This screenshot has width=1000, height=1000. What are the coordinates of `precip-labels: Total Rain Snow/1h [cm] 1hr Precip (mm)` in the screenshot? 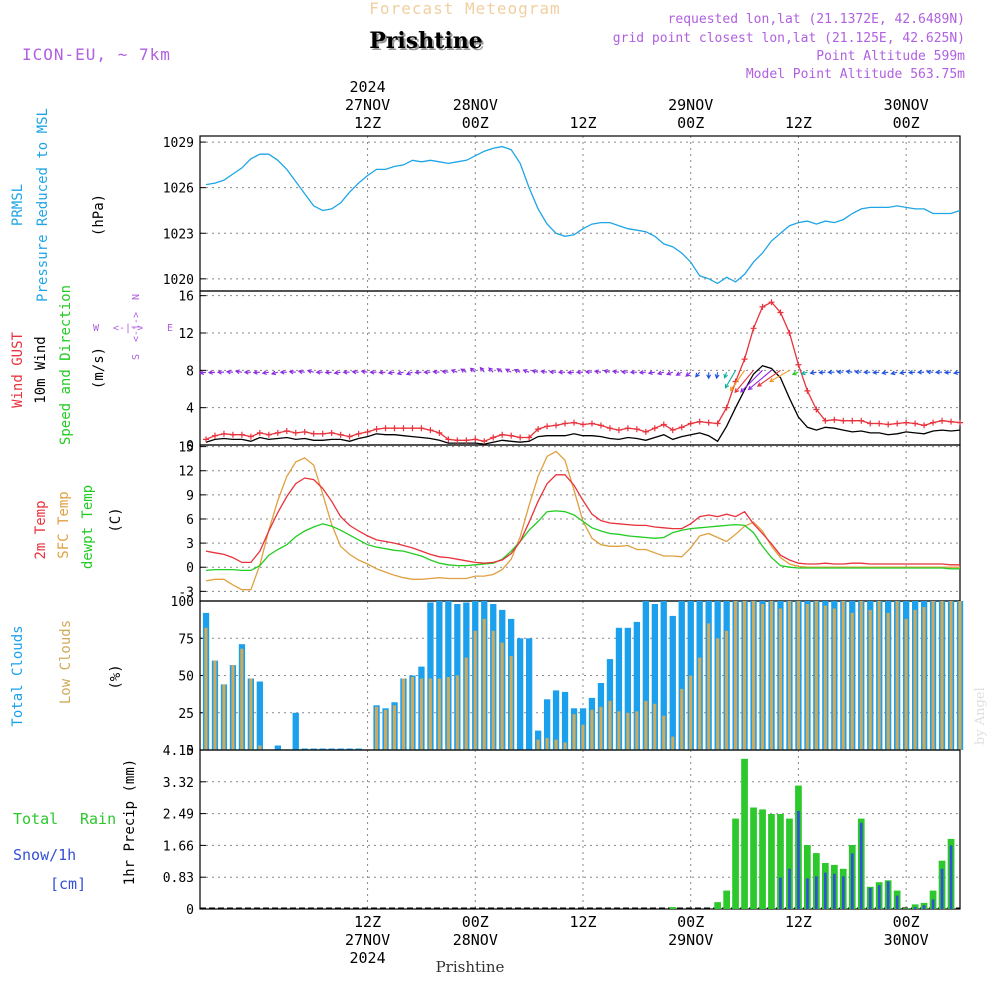 It's located at (75, 826).